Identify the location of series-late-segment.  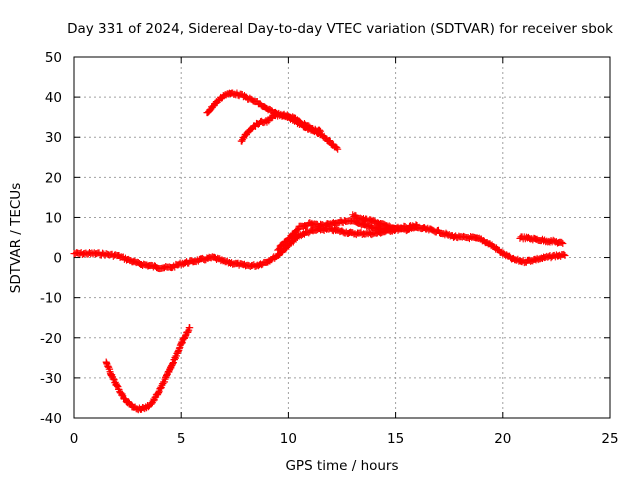
(541, 240).